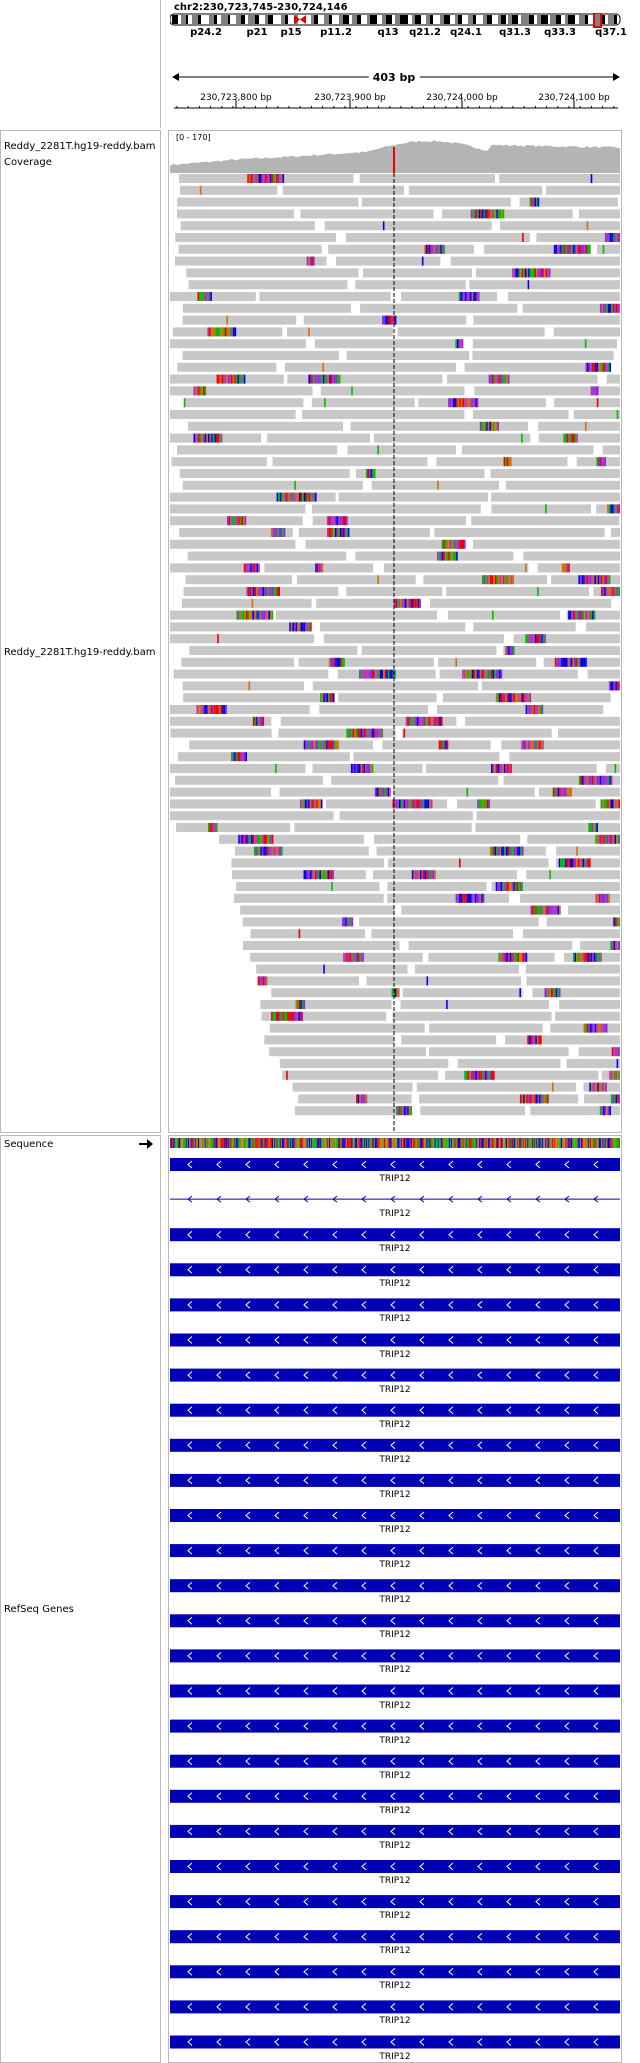  What do you see at coordinates (395, 152) in the screenshot?
I see `coverage-track` at bounding box center [395, 152].